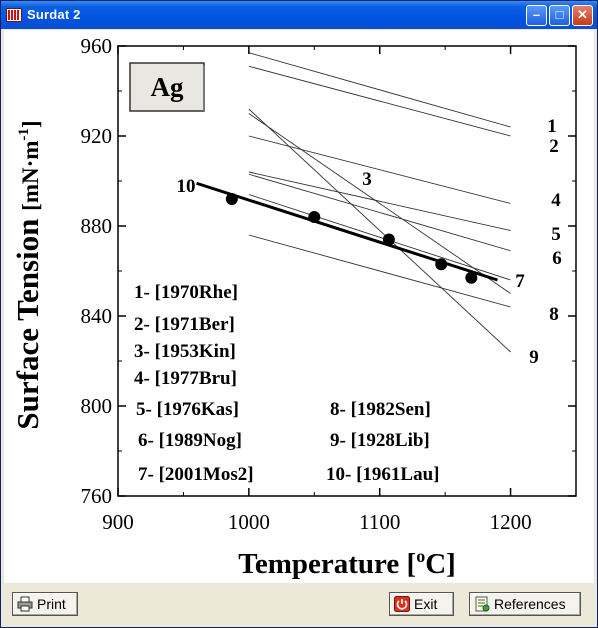 This screenshot has height=628, width=598. I want to click on references-icon, so click(482, 604).